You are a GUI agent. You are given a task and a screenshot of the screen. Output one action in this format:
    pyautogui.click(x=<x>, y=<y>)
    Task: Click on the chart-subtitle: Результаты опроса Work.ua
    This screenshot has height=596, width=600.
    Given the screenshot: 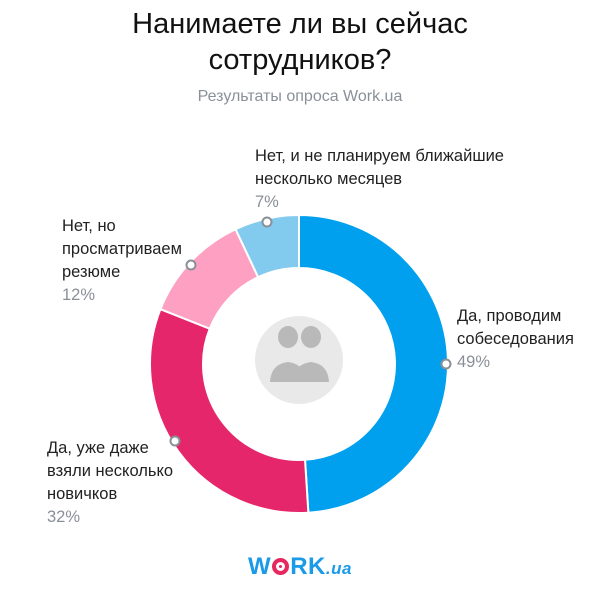 What is the action you would take?
    pyautogui.click(x=300, y=96)
    